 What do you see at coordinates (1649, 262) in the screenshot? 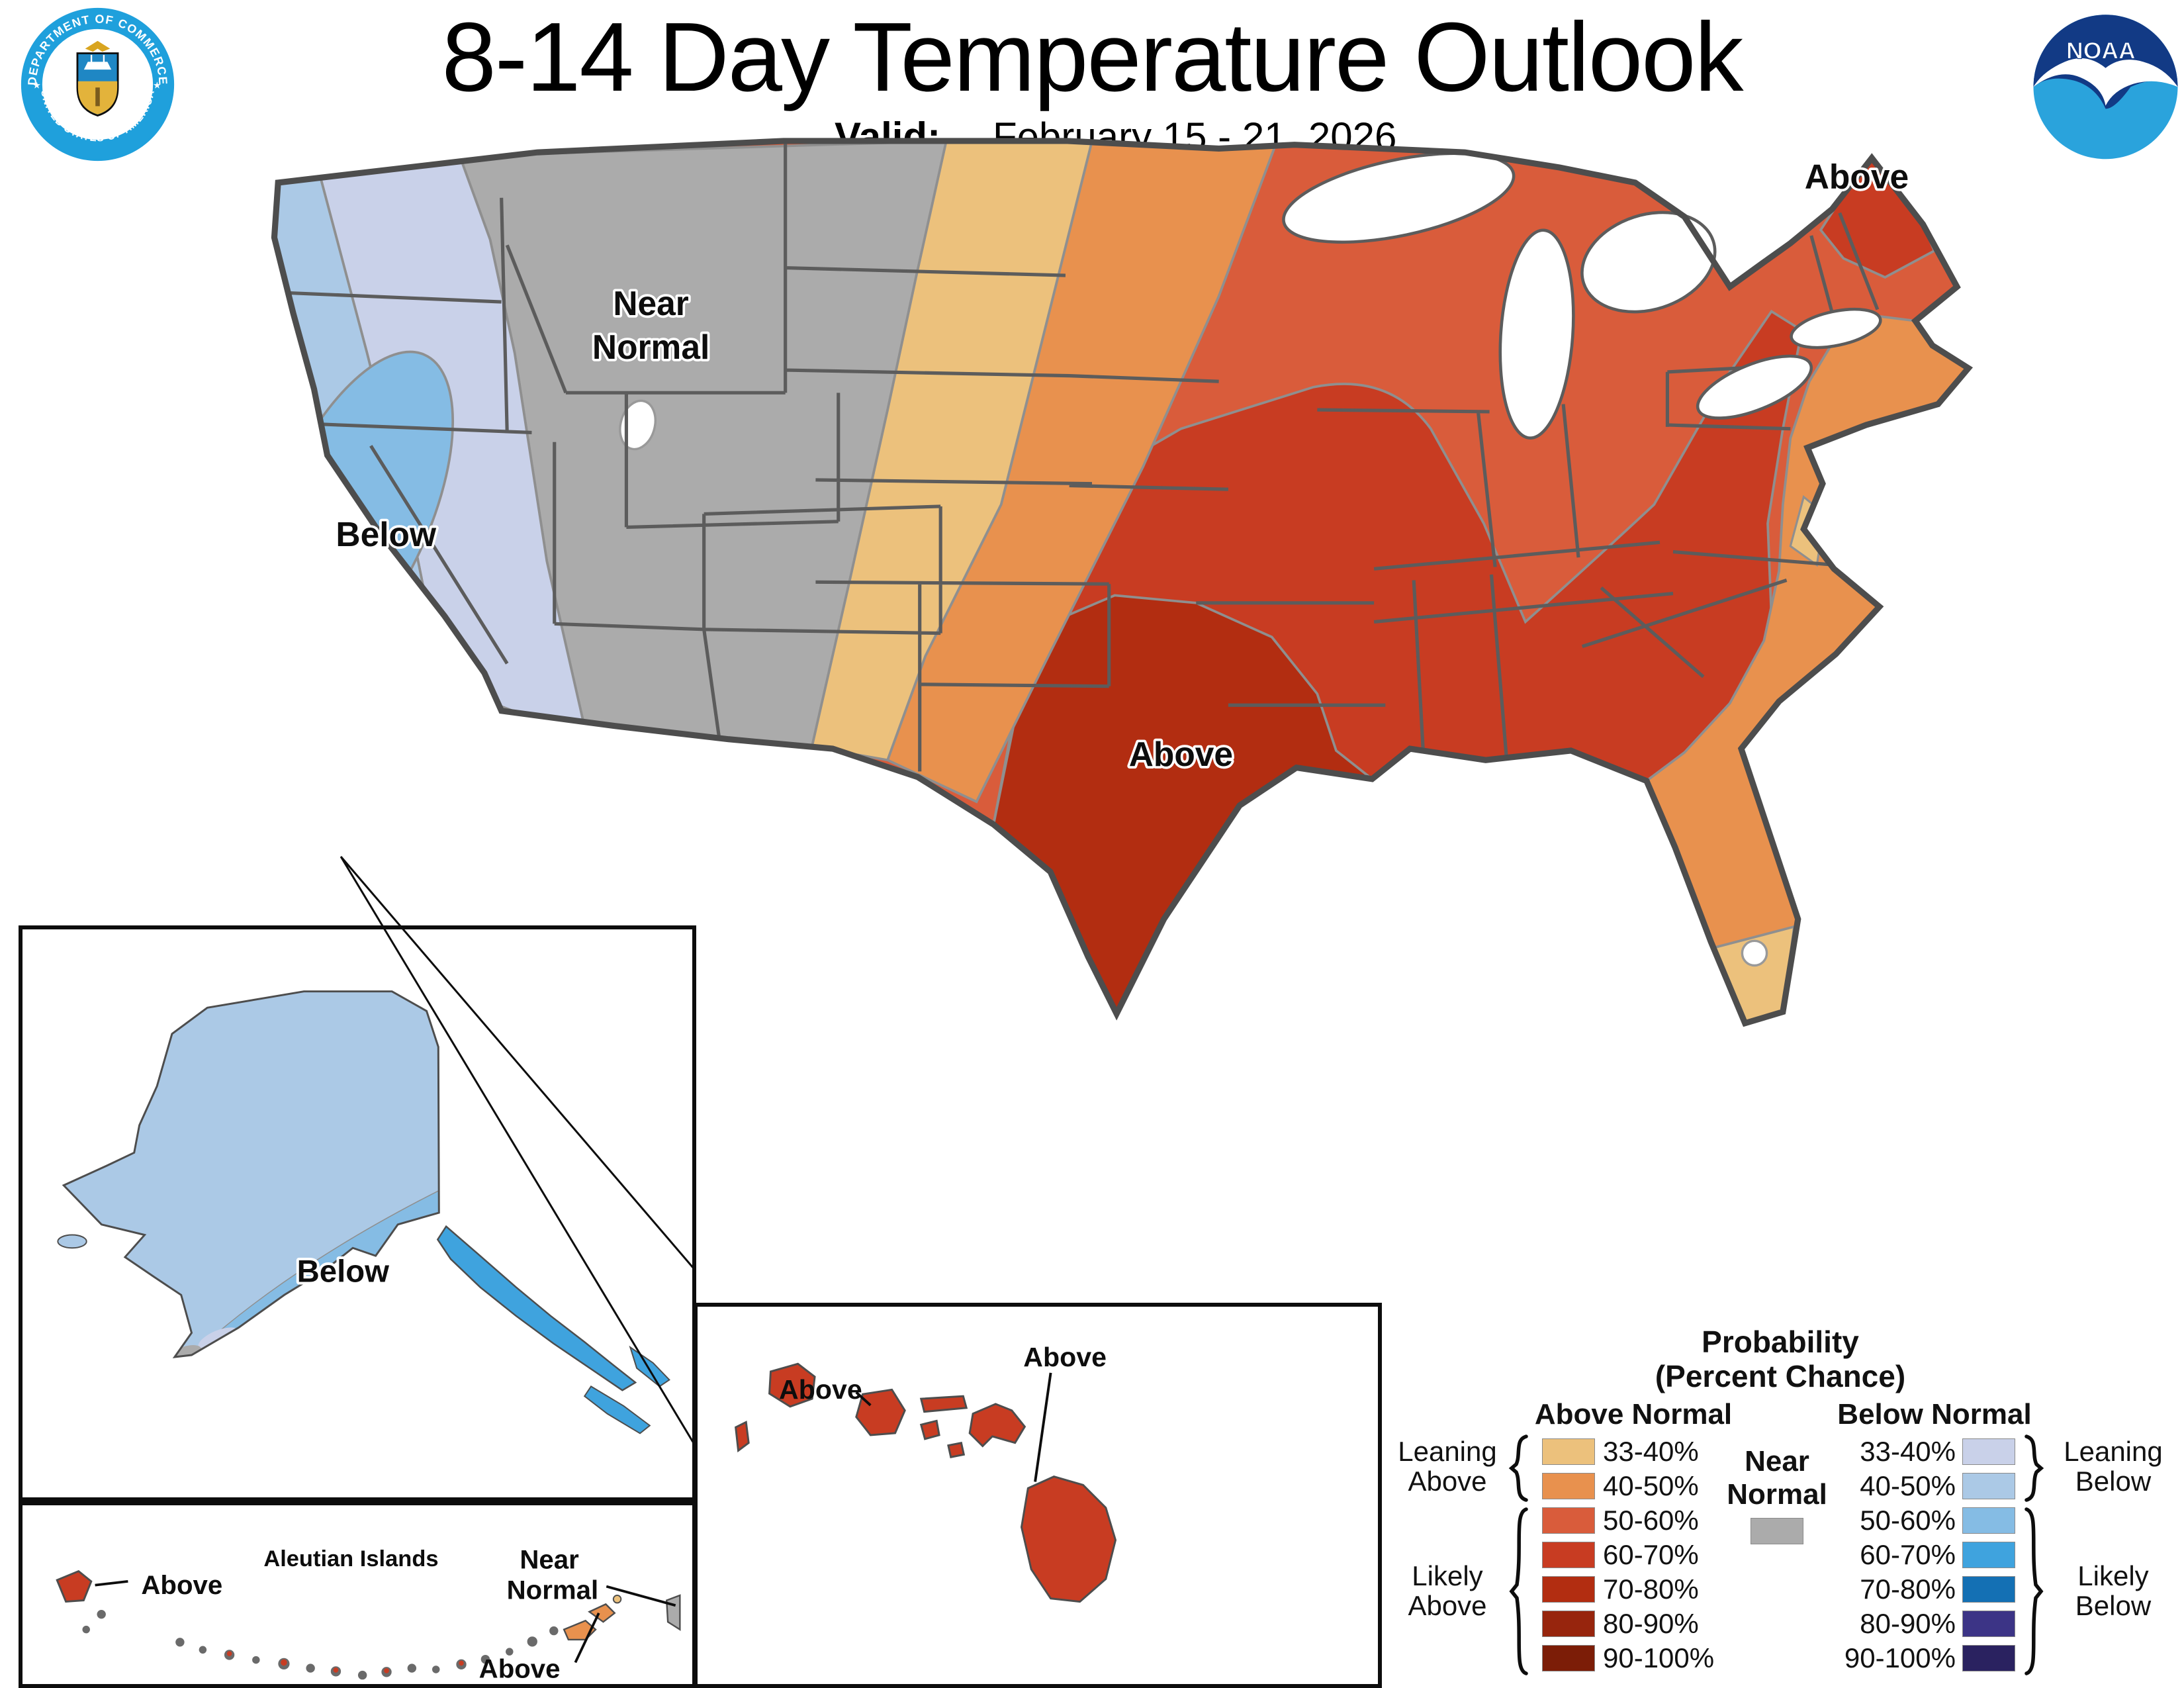
I see `lake-huron` at bounding box center [1649, 262].